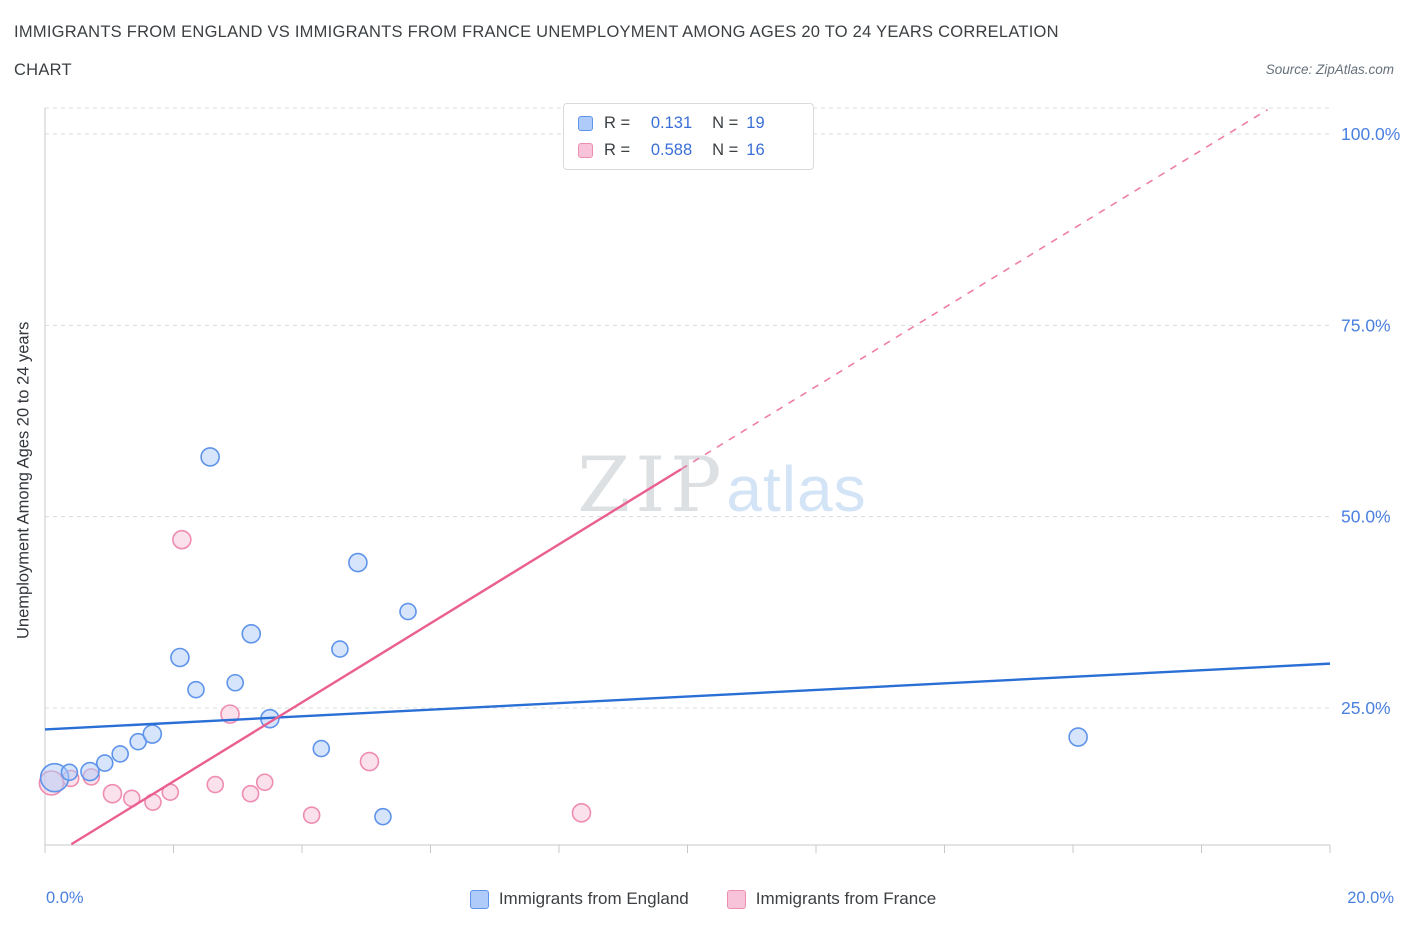  I want to click on legend-r-value: 0.588, so click(671, 149).